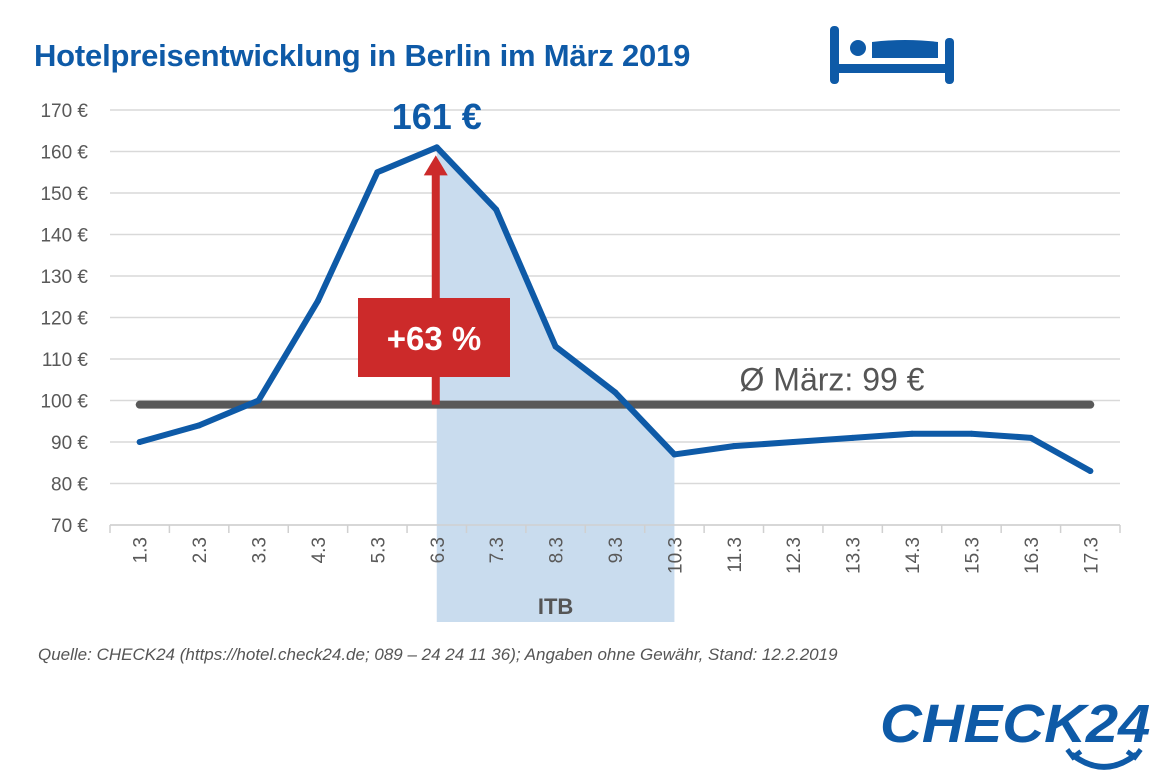 The image size is (1170, 783). What do you see at coordinates (555, 336) in the screenshot?
I see `itb-area` at bounding box center [555, 336].